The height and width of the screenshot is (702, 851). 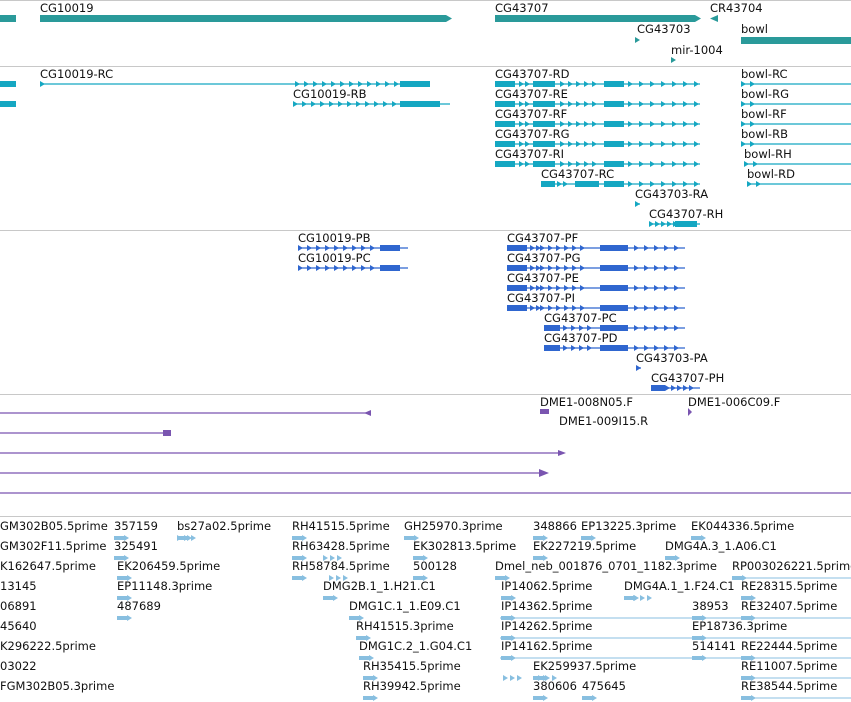 I want to click on pr-cg10019-pc-arrow, so click(x=327, y=268).